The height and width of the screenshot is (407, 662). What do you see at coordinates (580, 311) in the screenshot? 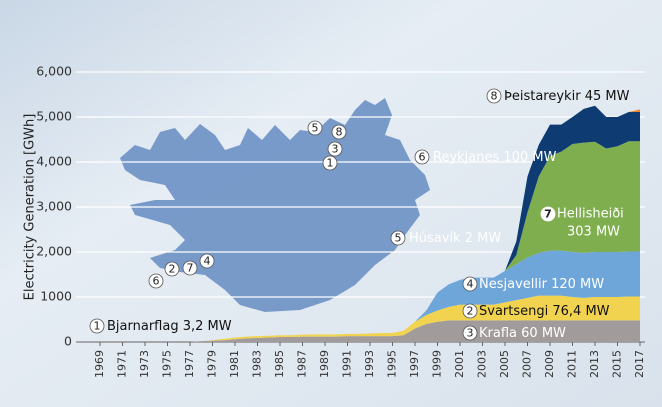
I see `label-capacity: 76,4 MW` at bounding box center [580, 311].